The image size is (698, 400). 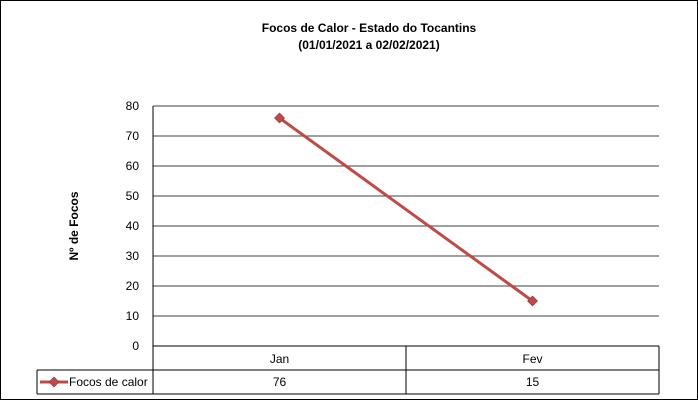 I want to click on y-axis-label: Nº de Focos, so click(x=74, y=225).